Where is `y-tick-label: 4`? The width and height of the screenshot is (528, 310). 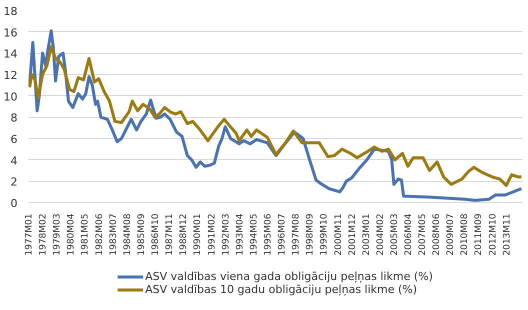 y-tick-label: 4 is located at coordinates (14, 161).